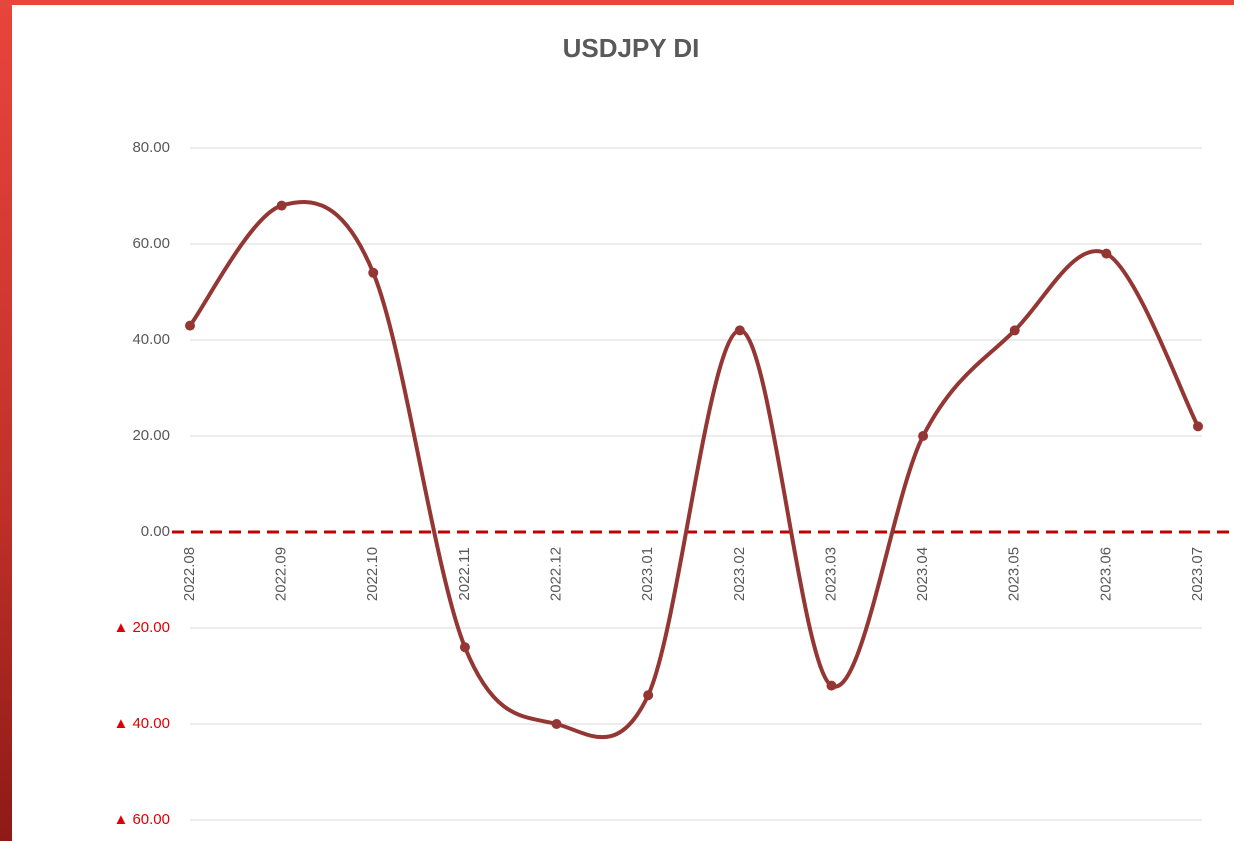  I want to click on x-tick-label: 2023.02, so click(739, 574).